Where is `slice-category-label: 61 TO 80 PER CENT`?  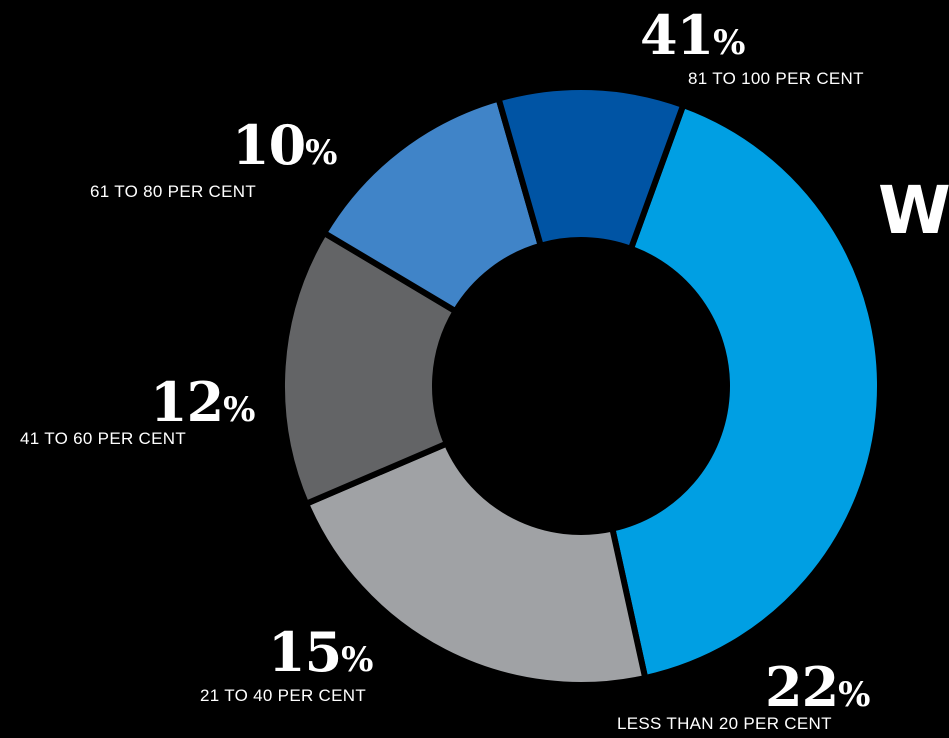
slice-category-label: 61 TO 80 PER CENT is located at coordinates (173, 191).